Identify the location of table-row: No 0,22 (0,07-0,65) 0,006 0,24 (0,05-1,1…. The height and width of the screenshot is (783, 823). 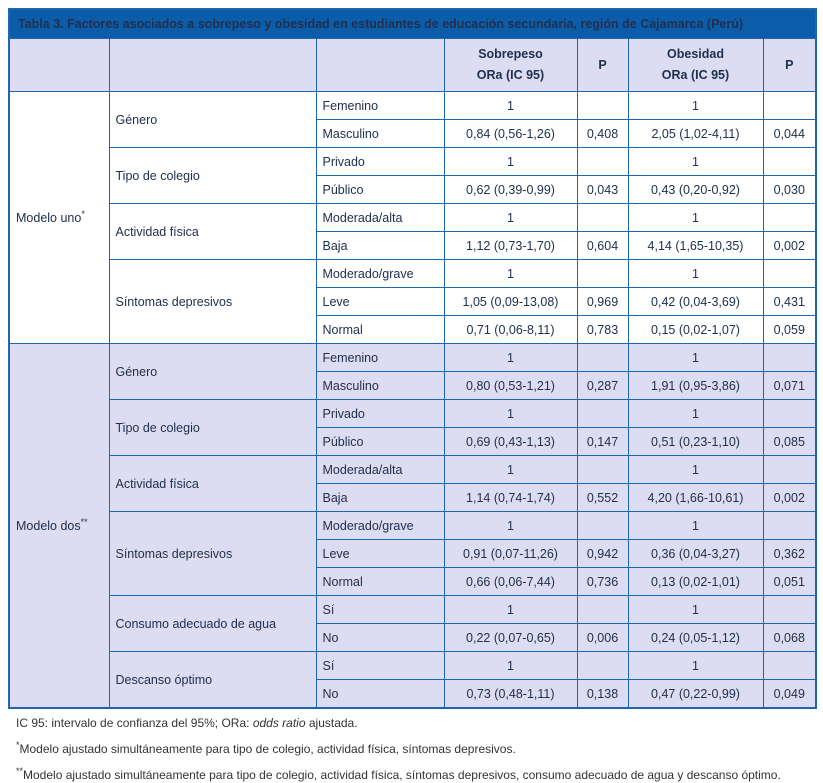
(413, 637).